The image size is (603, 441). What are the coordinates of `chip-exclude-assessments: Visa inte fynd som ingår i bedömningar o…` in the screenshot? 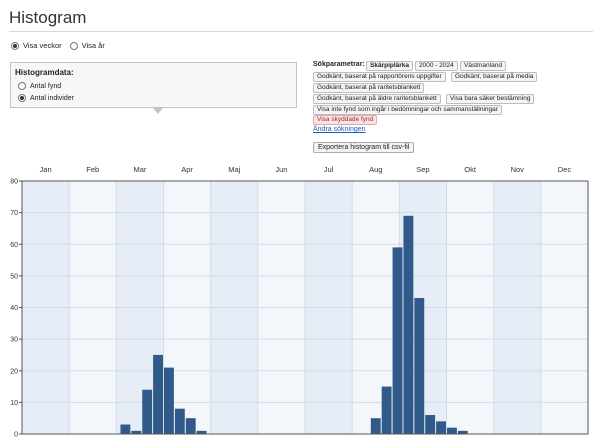 It's located at (407, 110).